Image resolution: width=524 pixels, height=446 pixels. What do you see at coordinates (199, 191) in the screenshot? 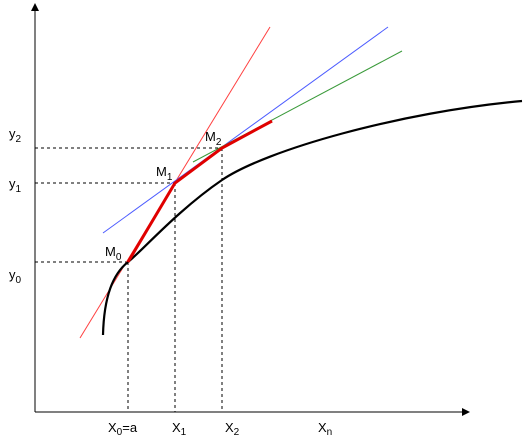
I see `euler-polyline` at bounding box center [199, 191].